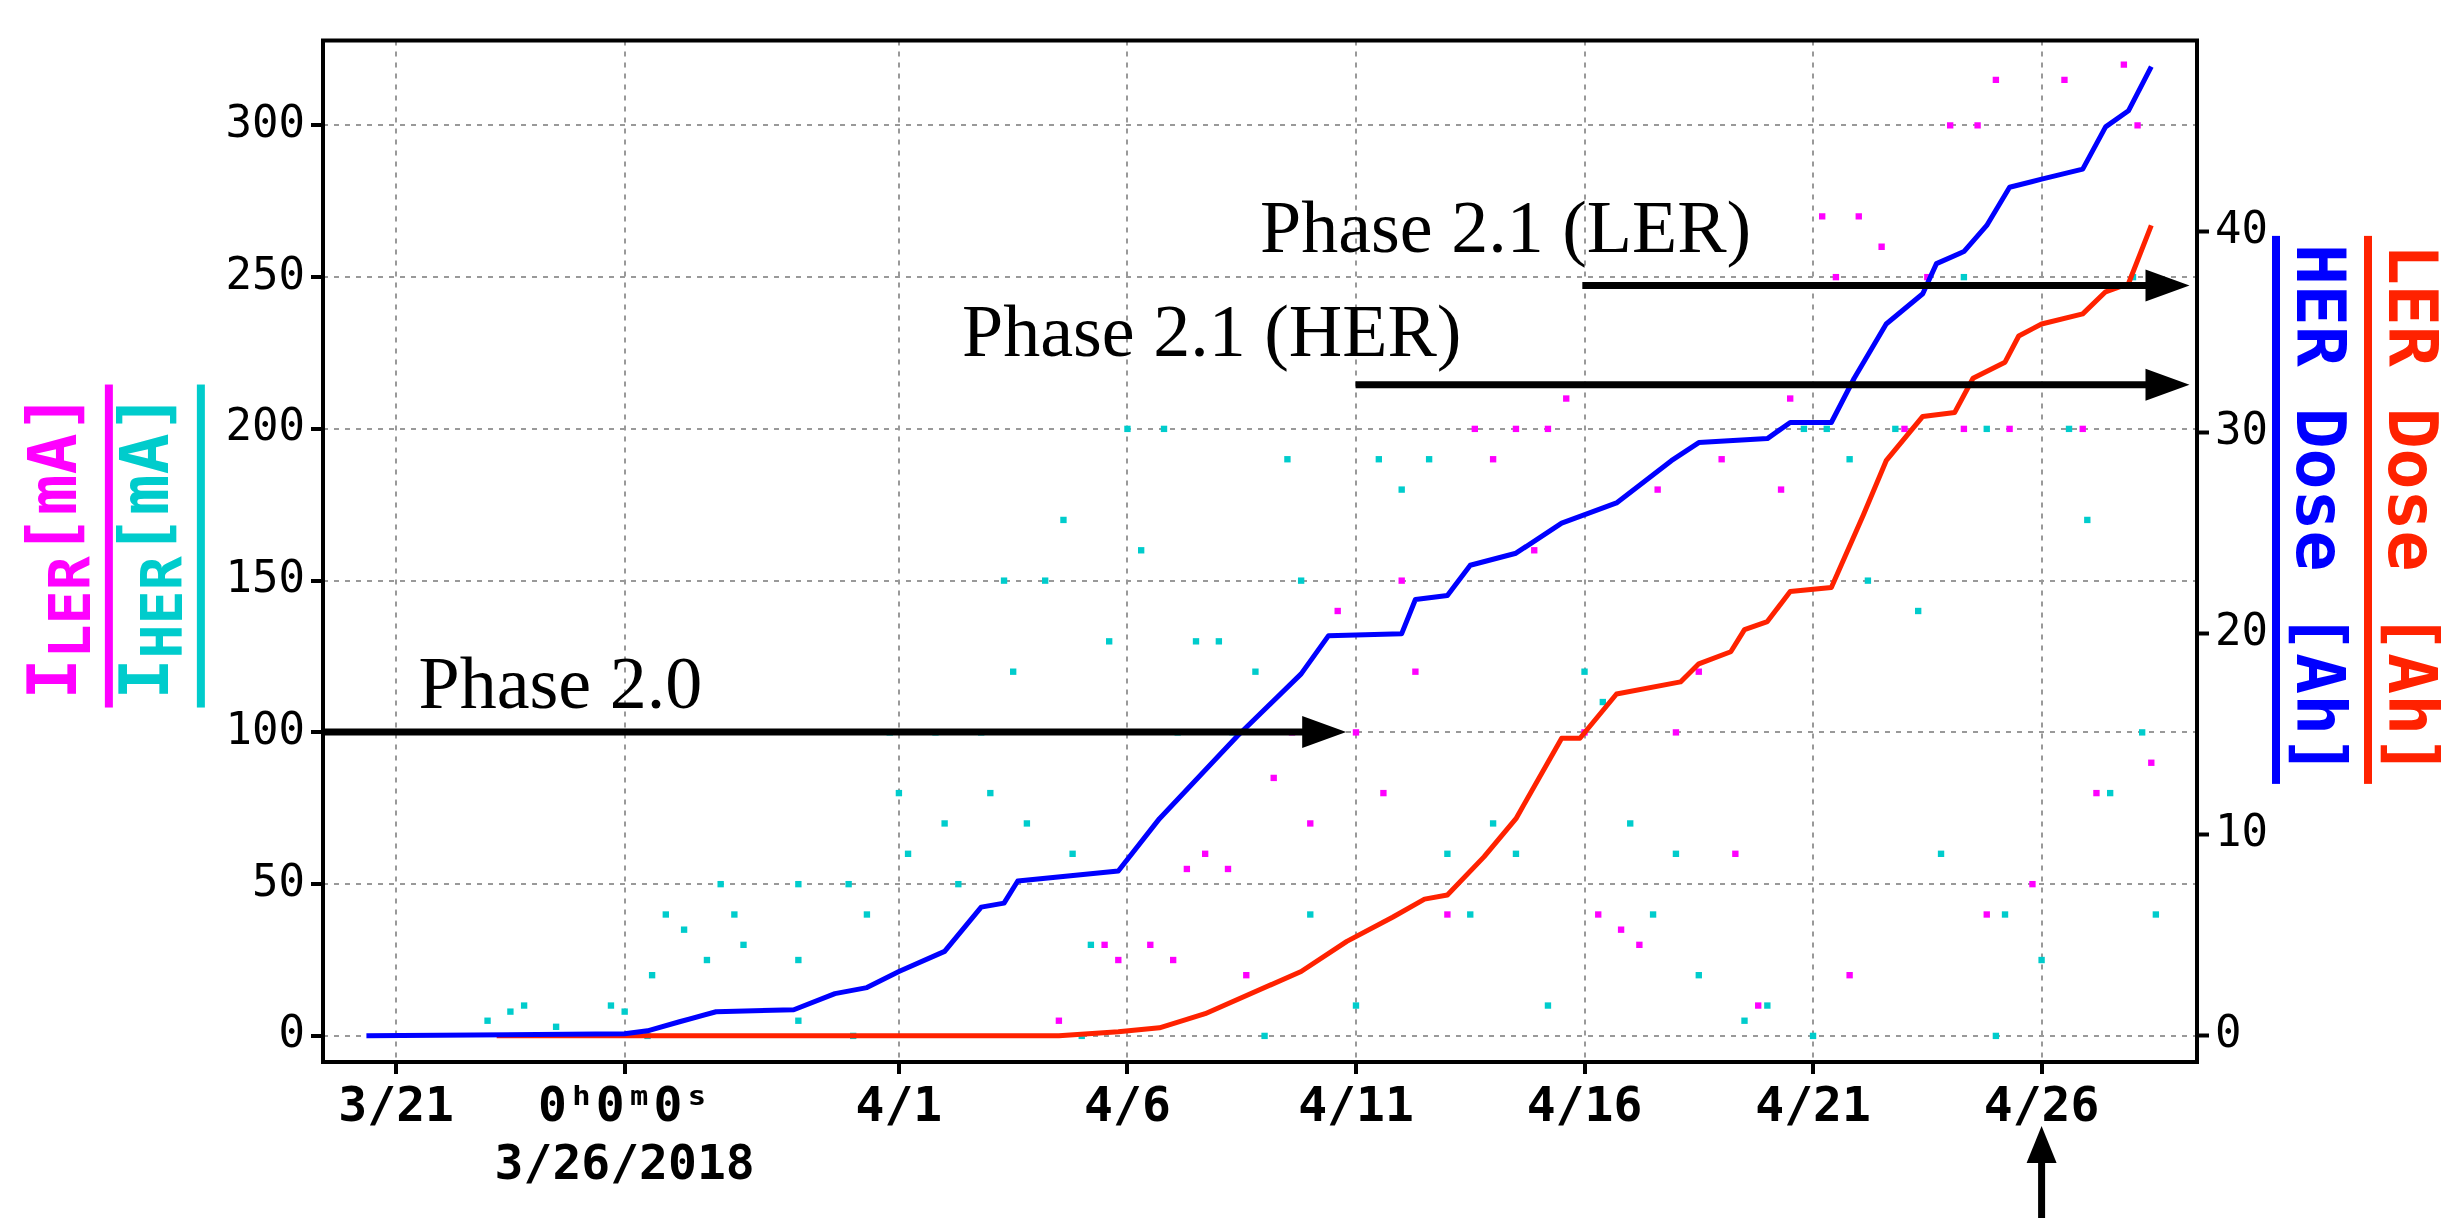 This screenshot has width=2451, height=1224. Describe the element at coordinates (265, 121) in the screenshot. I see `y-tick-label: 300` at that location.